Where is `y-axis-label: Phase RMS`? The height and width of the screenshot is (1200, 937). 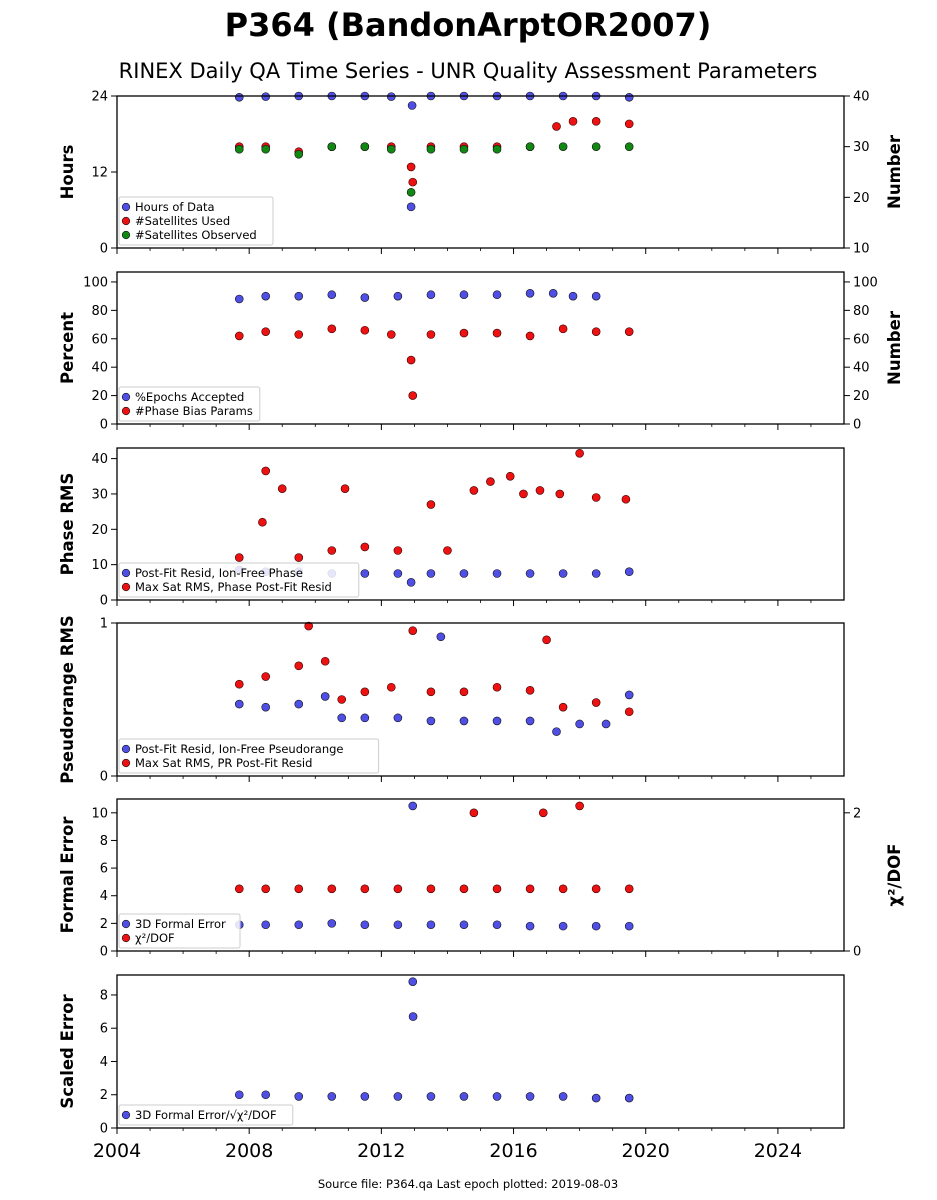
y-axis-label: Phase RMS is located at coordinates (67, 524).